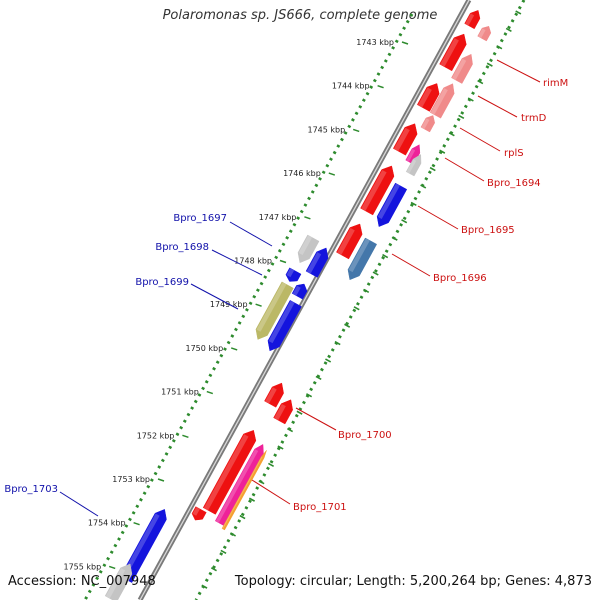 The width and height of the screenshot is (600, 600). Describe the element at coordinates (296, 290) in the screenshot. I see `gene-arrow-h-shade` at that location.